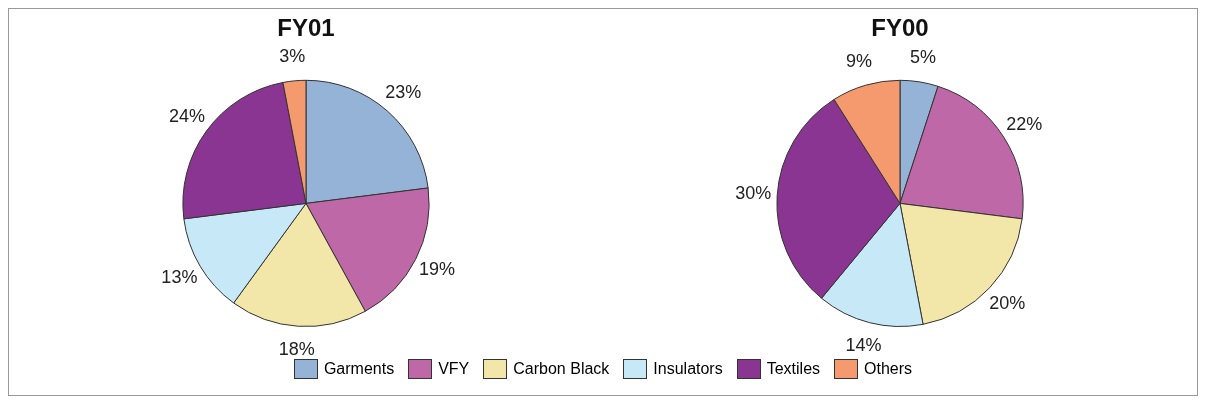 This screenshot has width=1208, height=407. What do you see at coordinates (296, 349) in the screenshot?
I see `data-label: 18%` at bounding box center [296, 349].